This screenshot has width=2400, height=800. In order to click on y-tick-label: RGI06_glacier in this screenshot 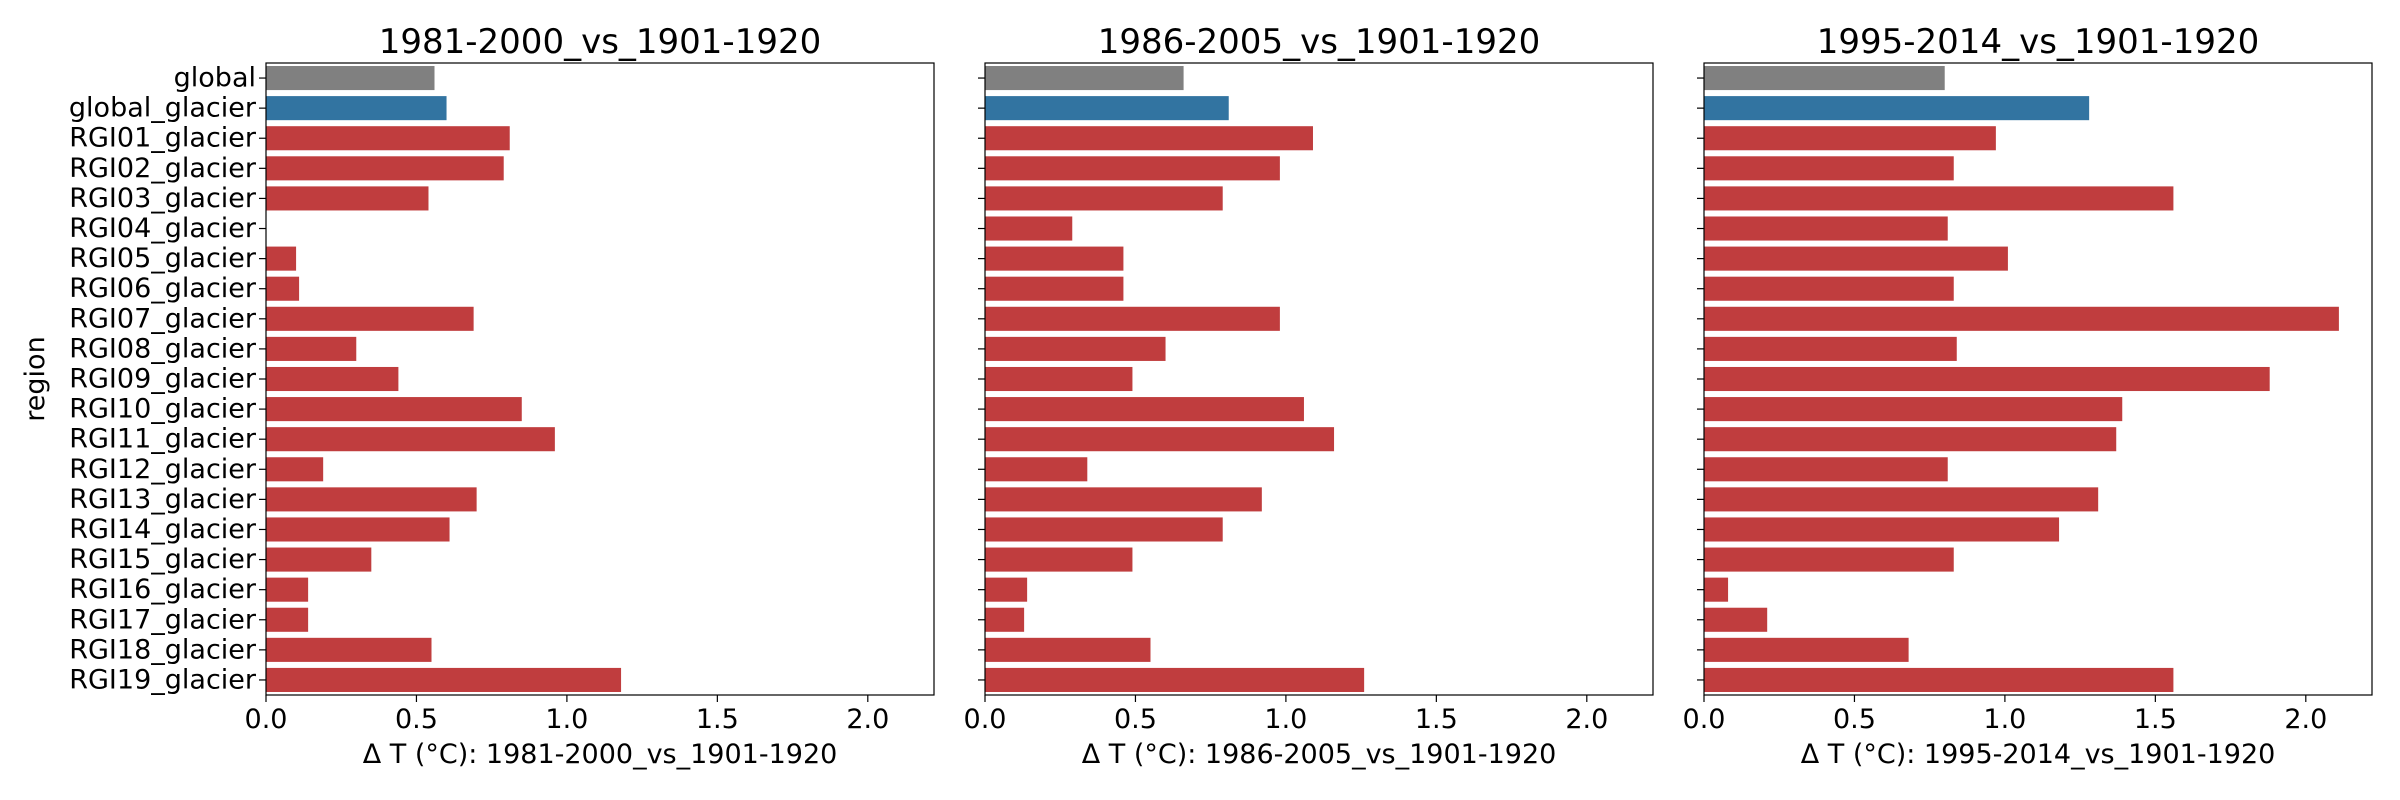, I will do `click(163, 288)`.